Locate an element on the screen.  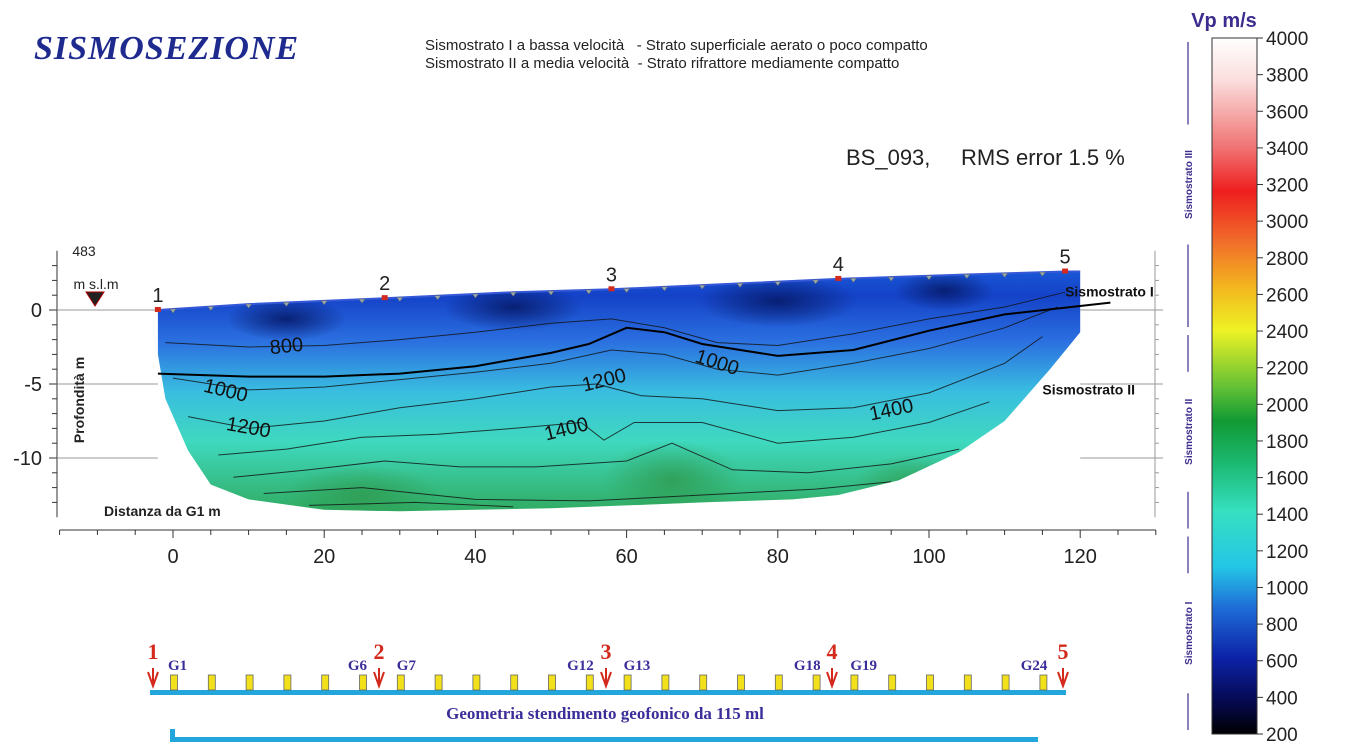
colorbar-title: Vp m/s is located at coordinates (1224, 21).